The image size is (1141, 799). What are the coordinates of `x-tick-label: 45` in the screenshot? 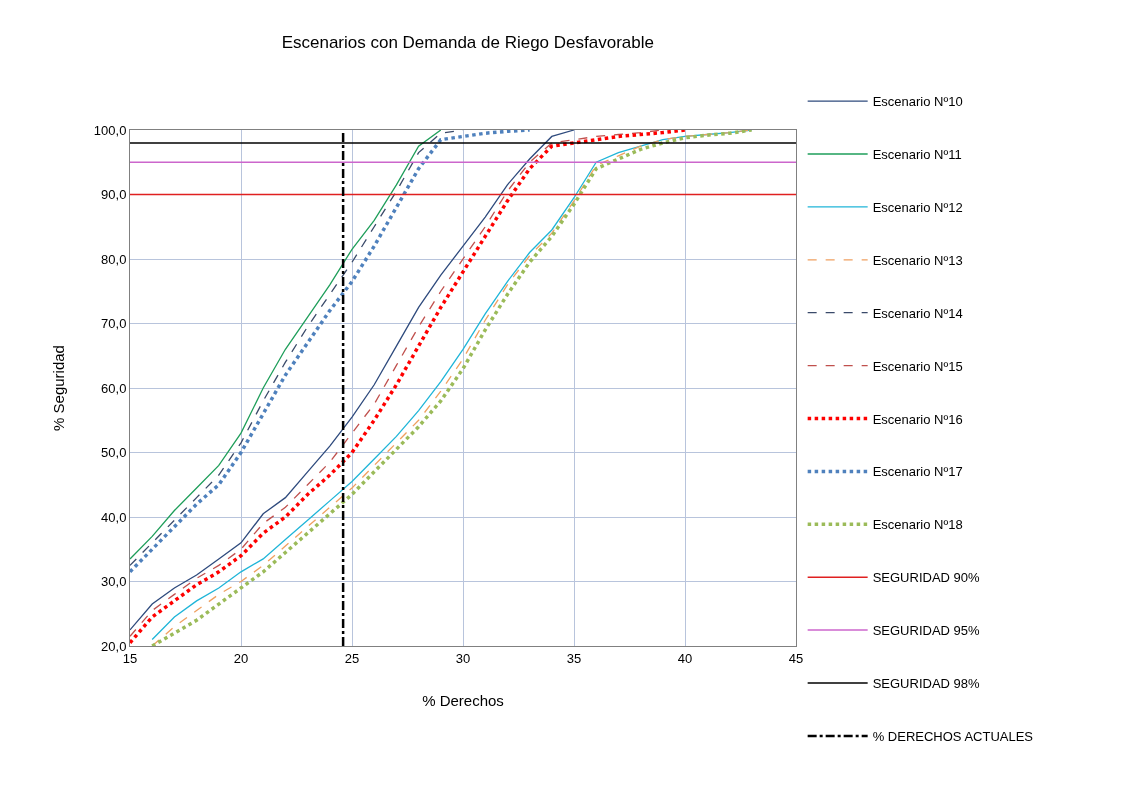 It's located at (796, 658).